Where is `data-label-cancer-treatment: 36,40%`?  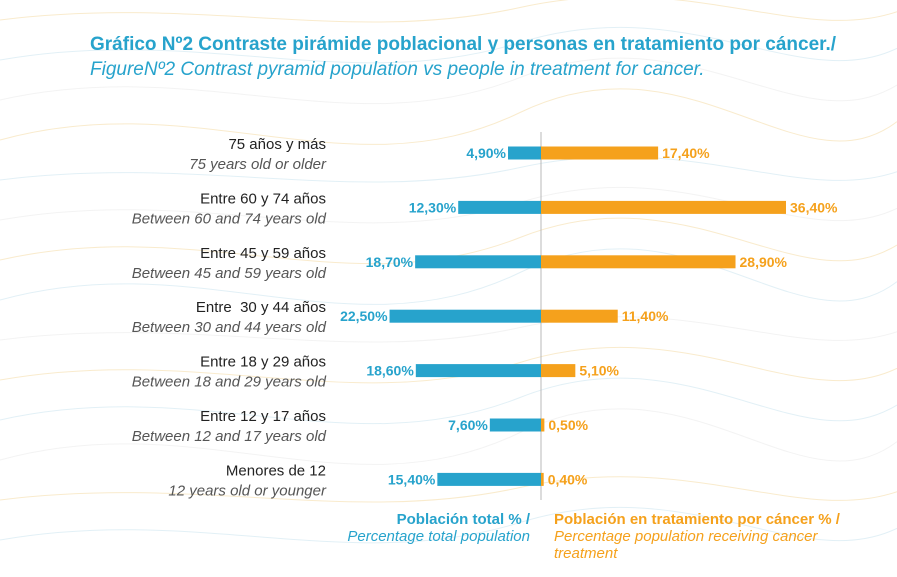
data-label-cancer-treatment: 36,40% is located at coordinates (814, 207).